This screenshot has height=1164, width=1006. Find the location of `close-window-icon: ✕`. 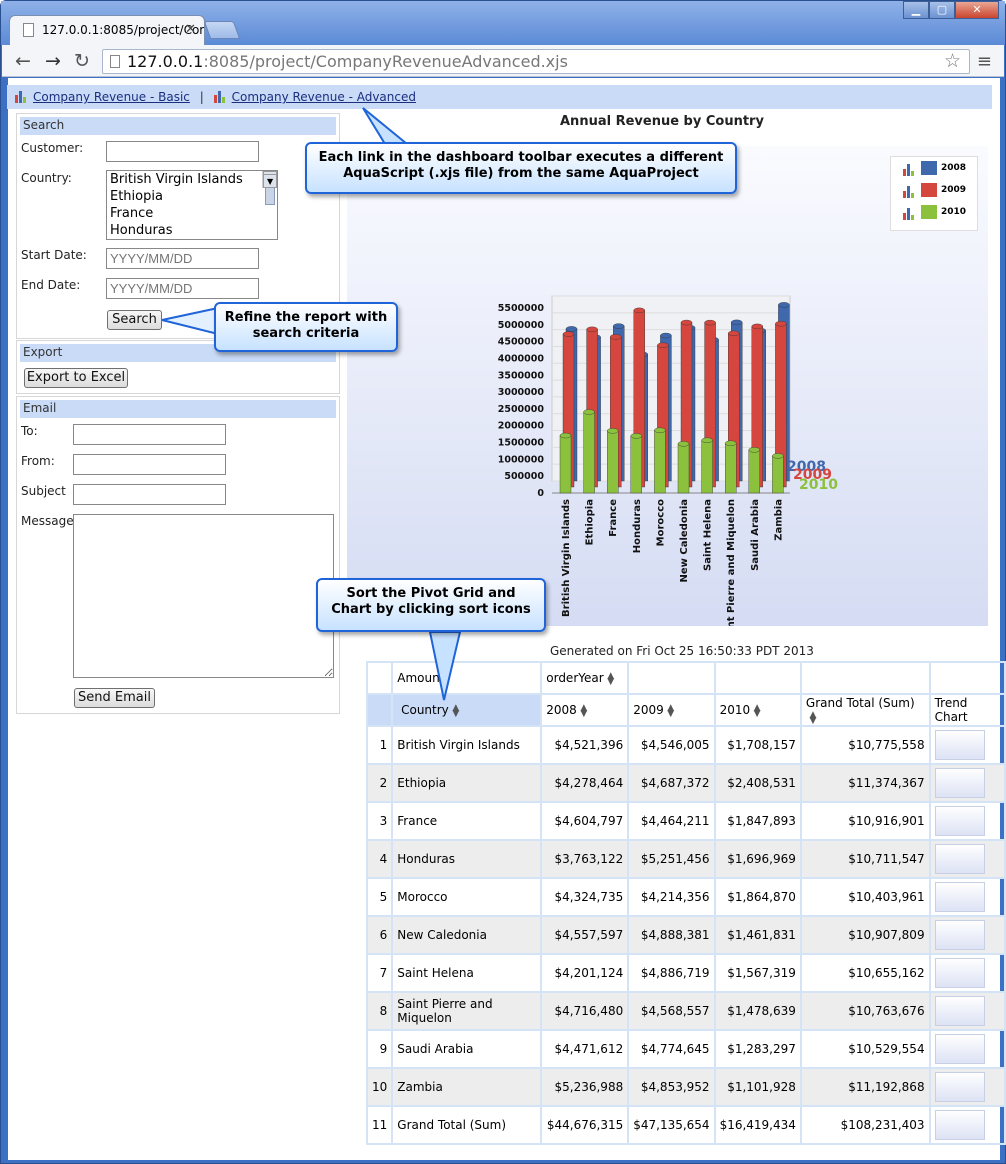

close-window-icon: ✕ is located at coordinates (977, 10).